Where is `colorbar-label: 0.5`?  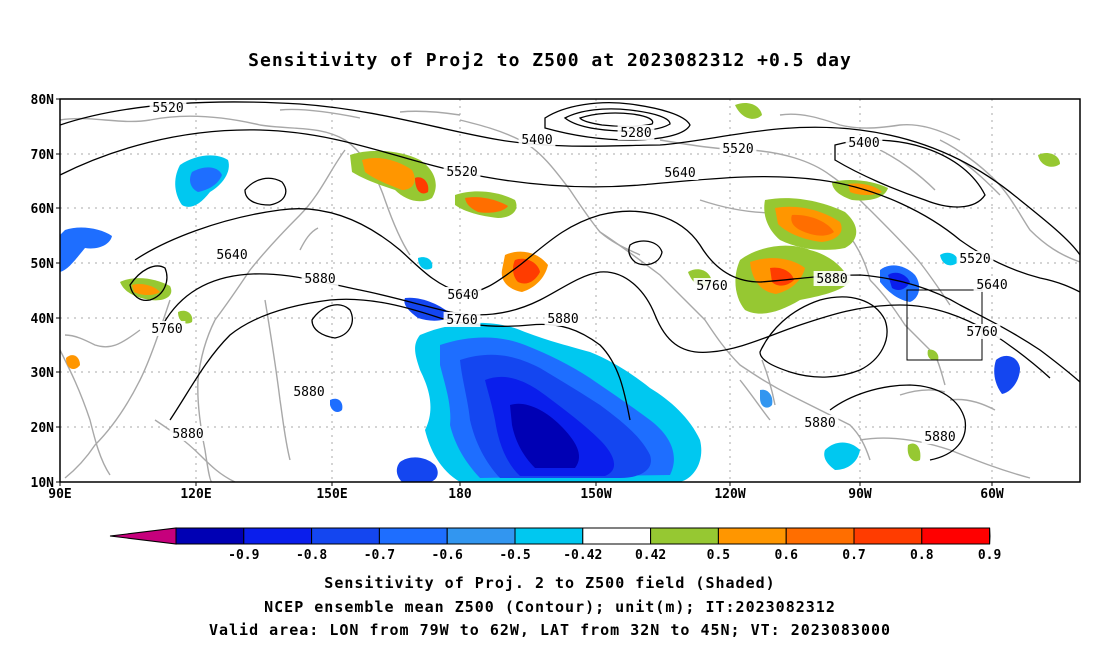
colorbar-label: 0.5 is located at coordinates (718, 555).